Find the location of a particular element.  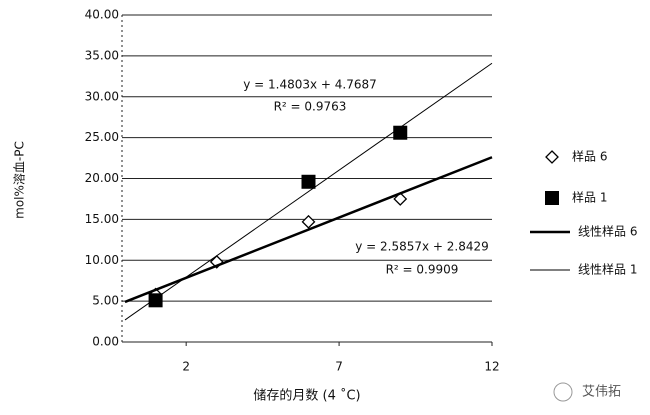

legend-label: 样品 6 is located at coordinates (589, 156).